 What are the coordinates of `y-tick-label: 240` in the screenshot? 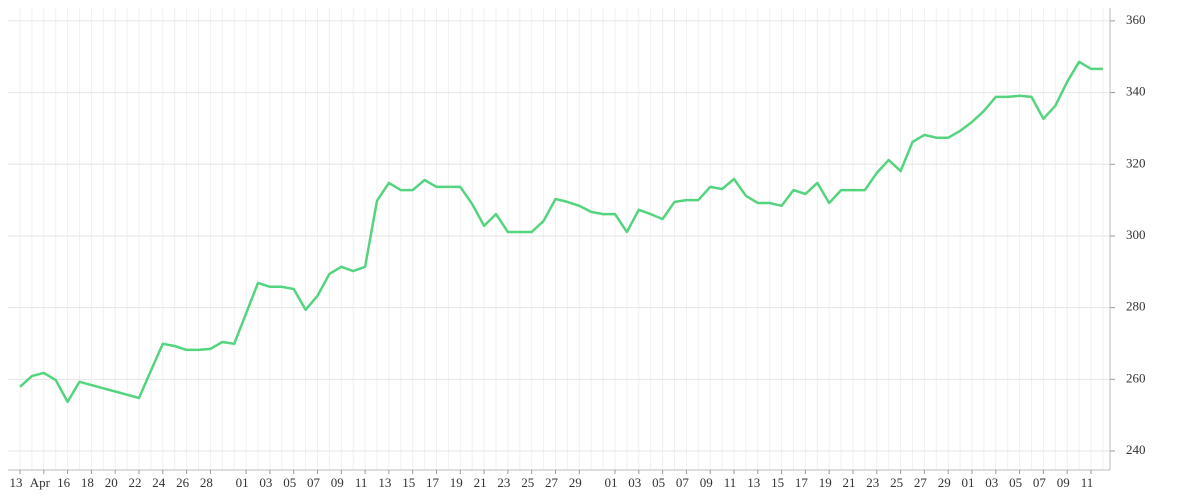 It's located at (1136, 449).